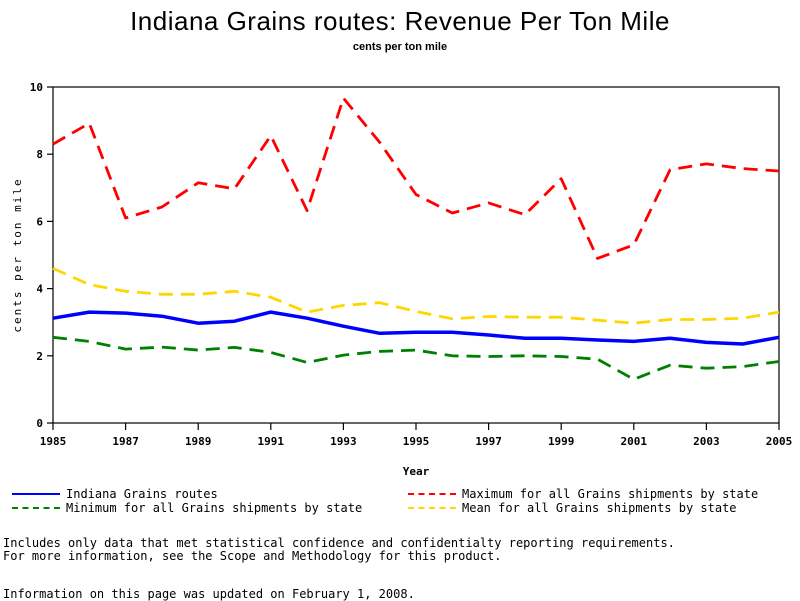  What do you see at coordinates (599, 508) in the screenshot?
I see `legend-label: Mean for all Grains shipments by state` at bounding box center [599, 508].